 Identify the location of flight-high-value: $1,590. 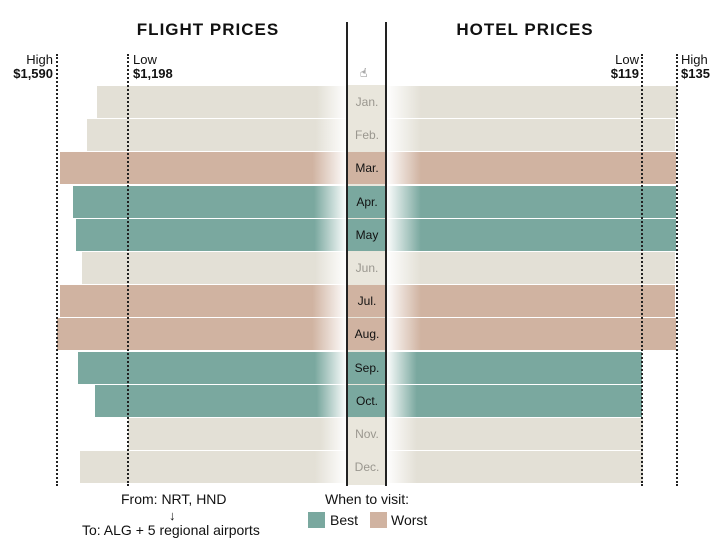
(33, 73).